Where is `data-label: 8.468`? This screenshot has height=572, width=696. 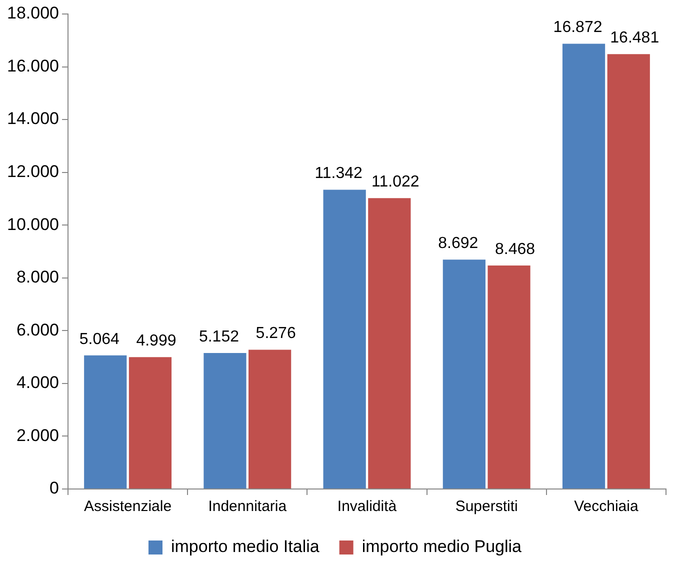
data-label: 8.468 is located at coordinates (515, 249).